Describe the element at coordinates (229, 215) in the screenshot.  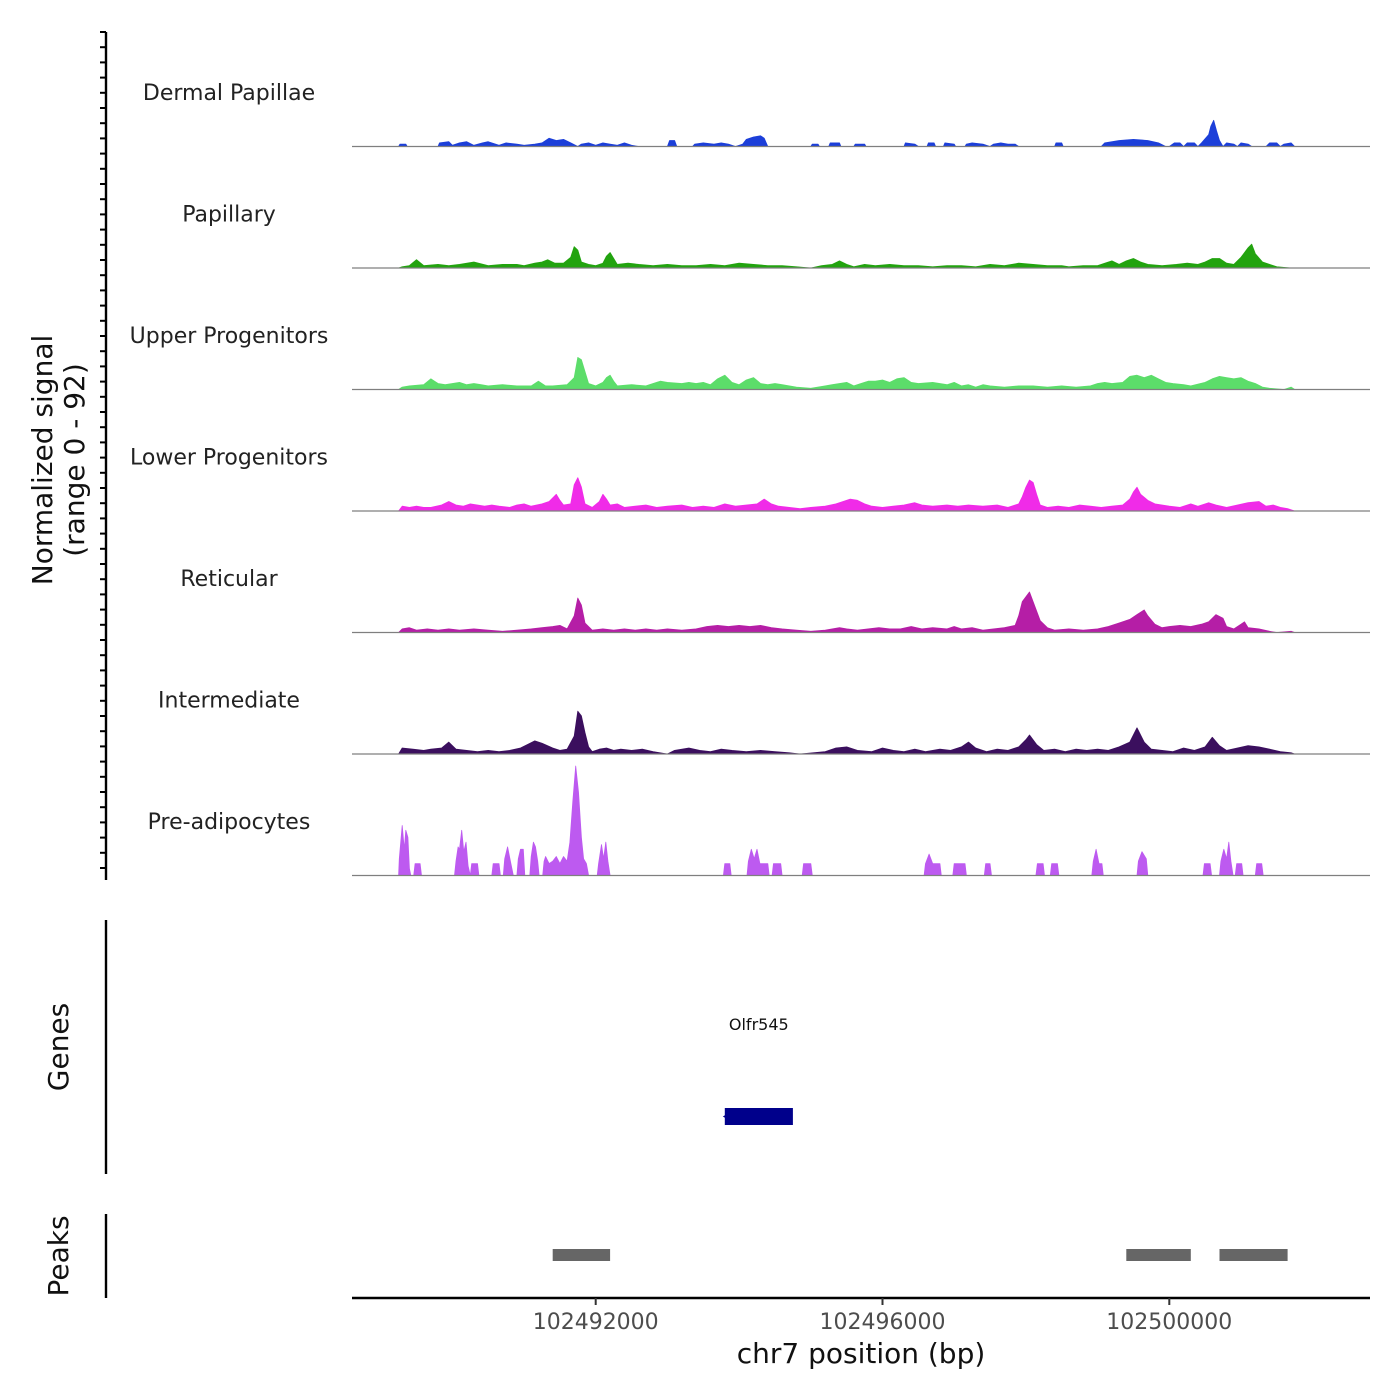
I see `track-label: Papillary` at that location.